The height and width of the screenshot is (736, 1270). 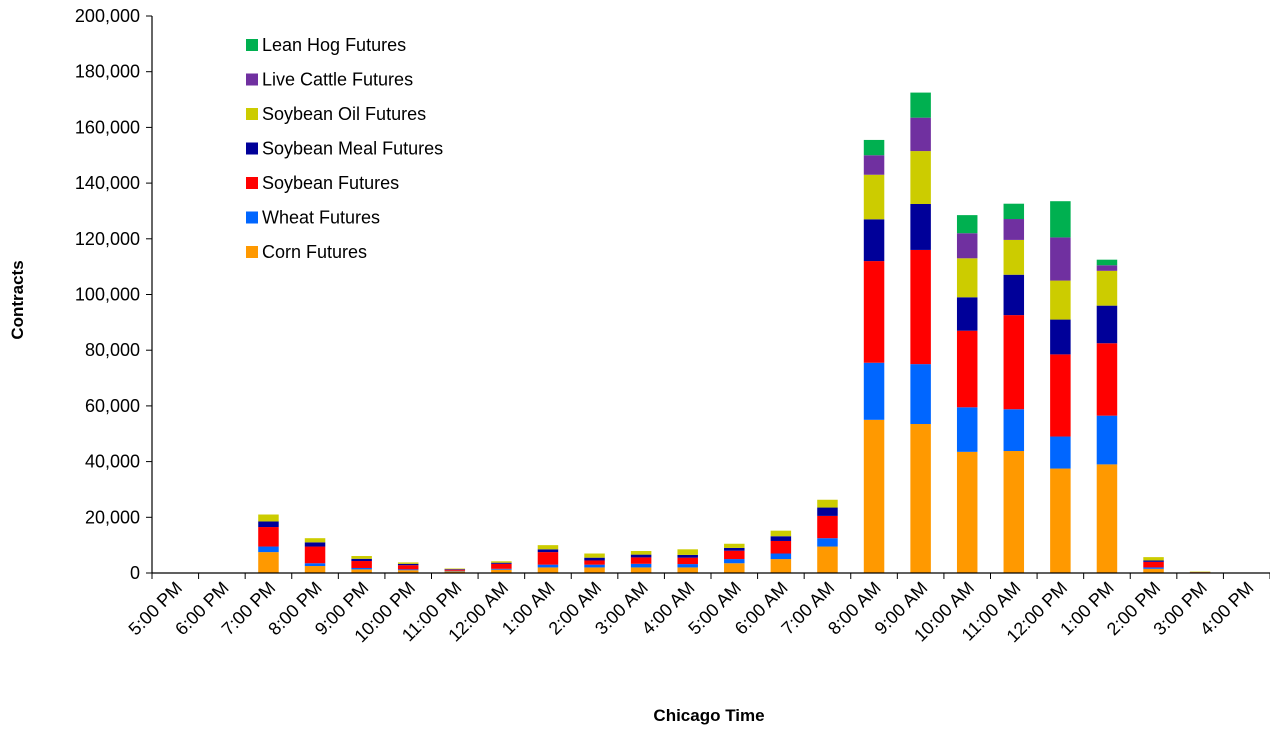 I want to click on x-axis-title: Chicago Time, so click(x=708, y=715).